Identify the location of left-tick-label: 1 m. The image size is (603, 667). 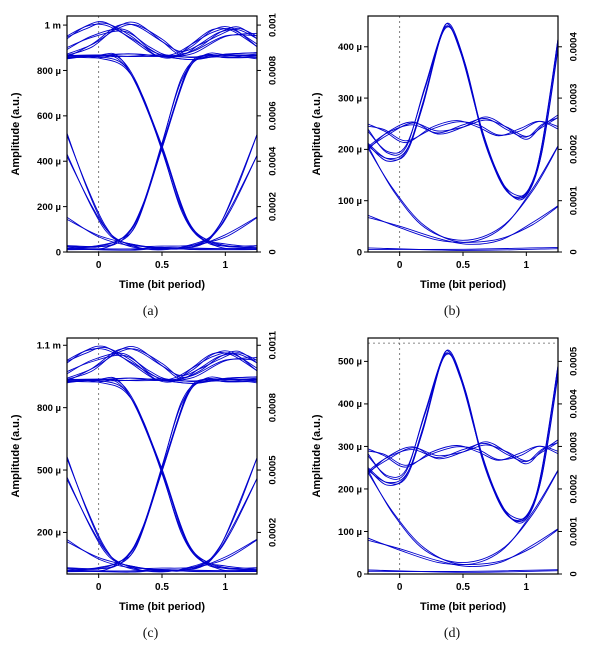
(52, 25).